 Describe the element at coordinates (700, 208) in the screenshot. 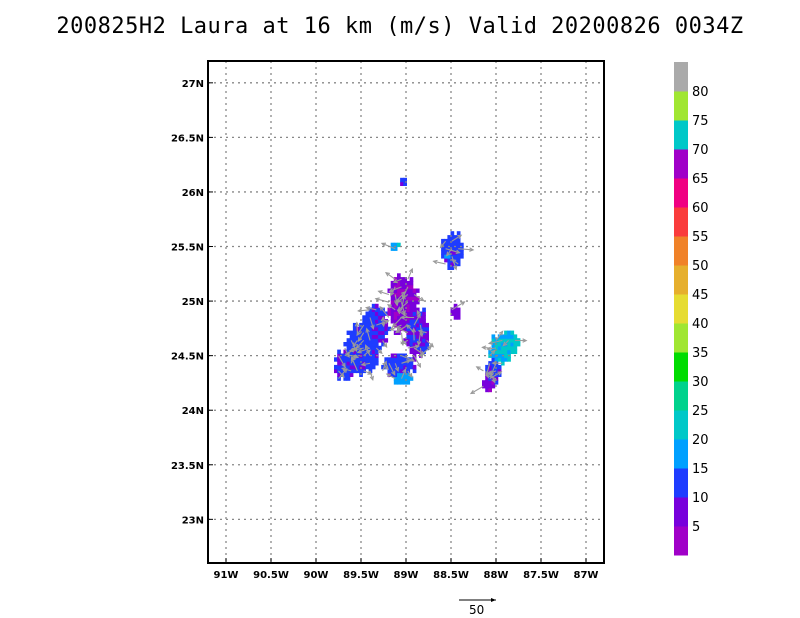

I see `colorbar-label: 60` at that location.